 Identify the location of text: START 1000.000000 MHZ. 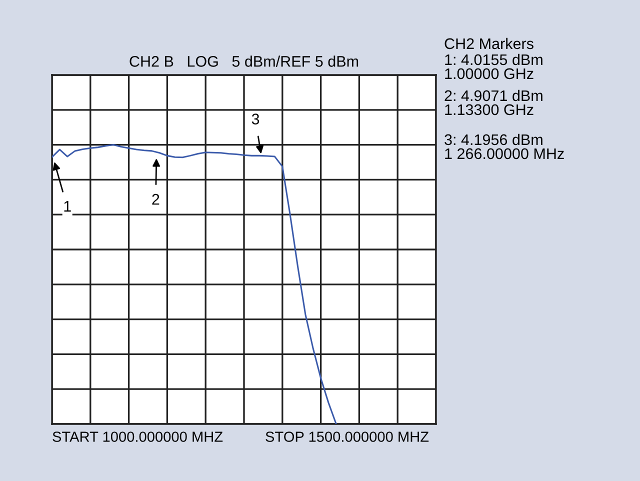
(137, 437).